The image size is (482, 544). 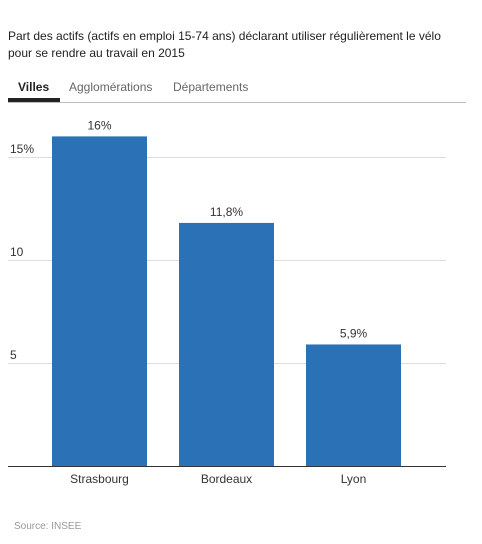 I want to click on bar-value-label: 5,9%, so click(x=354, y=333).